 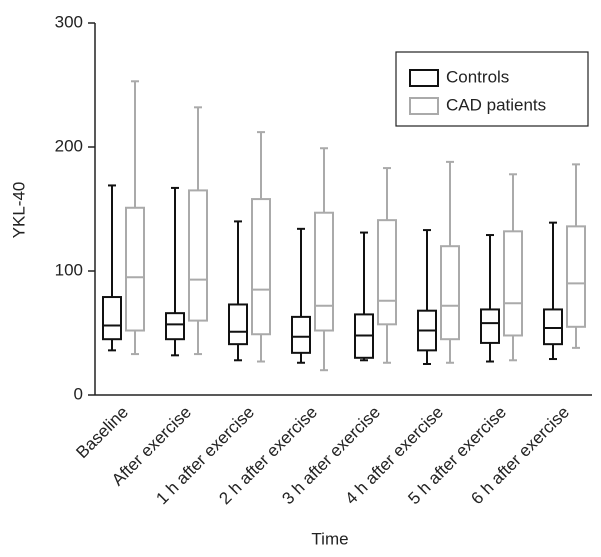 What do you see at coordinates (18, 210) in the screenshot?
I see `y-axis-title: YKL-40` at bounding box center [18, 210].